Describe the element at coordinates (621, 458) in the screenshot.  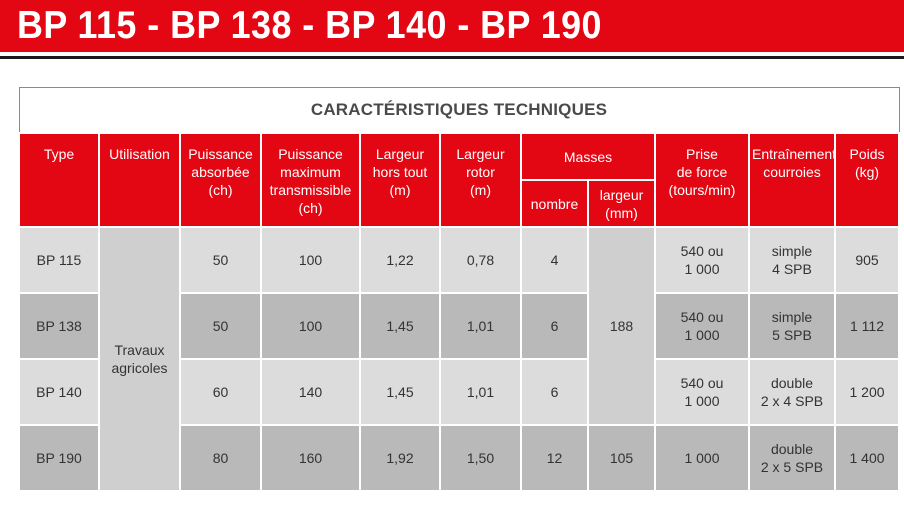
I see `cell-masses-largeur: 105` at that location.